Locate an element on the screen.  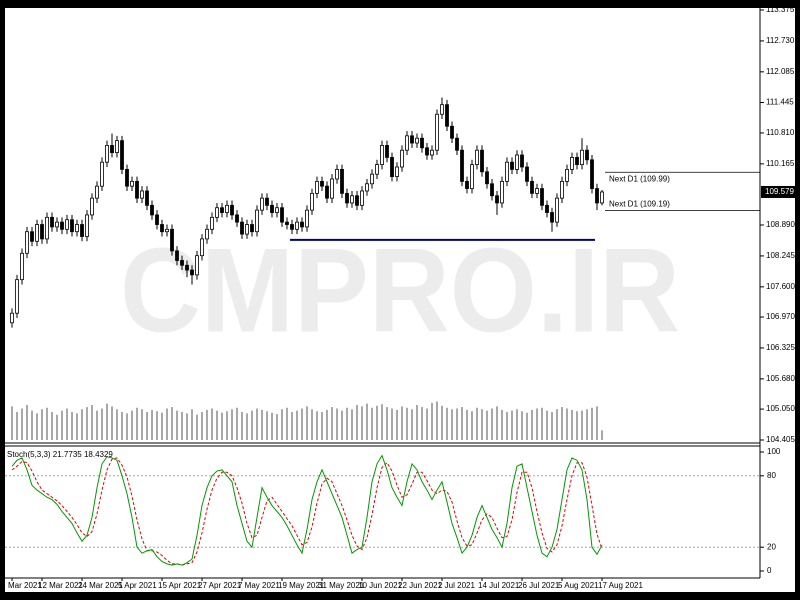
annotation-label: Next D1 (109.99) is located at coordinates (639, 178).